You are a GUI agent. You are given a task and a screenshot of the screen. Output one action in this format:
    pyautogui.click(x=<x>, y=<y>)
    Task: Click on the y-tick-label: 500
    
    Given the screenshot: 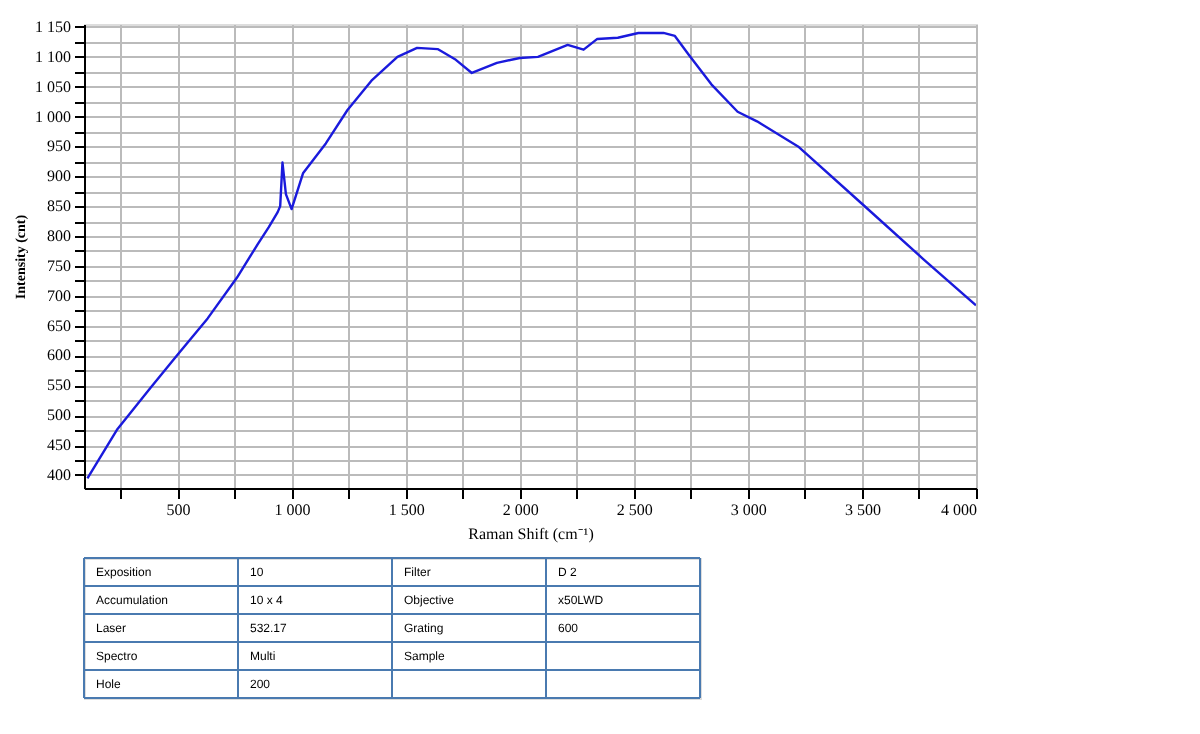 What is the action you would take?
    pyautogui.click(x=59, y=415)
    